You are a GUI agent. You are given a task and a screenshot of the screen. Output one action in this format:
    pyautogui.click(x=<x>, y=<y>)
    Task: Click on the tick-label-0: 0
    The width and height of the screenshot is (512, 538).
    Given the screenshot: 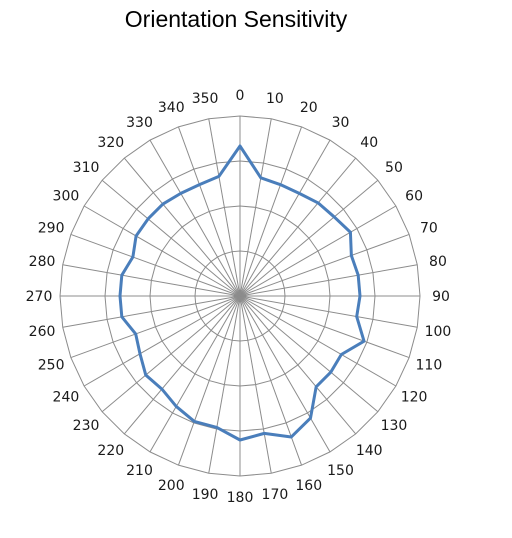 What is the action you would take?
    pyautogui.click(x=240, y=96)
    